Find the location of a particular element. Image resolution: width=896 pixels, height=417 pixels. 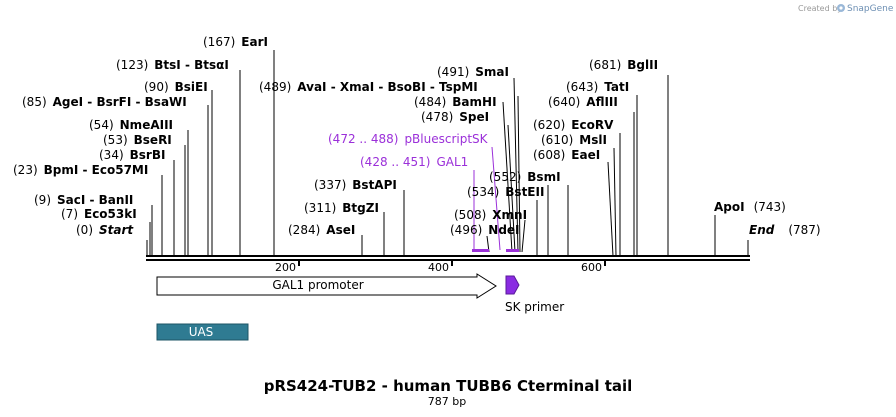

svg-text:(167)EarI: (167) EarI is located at coordinates (235, 42).